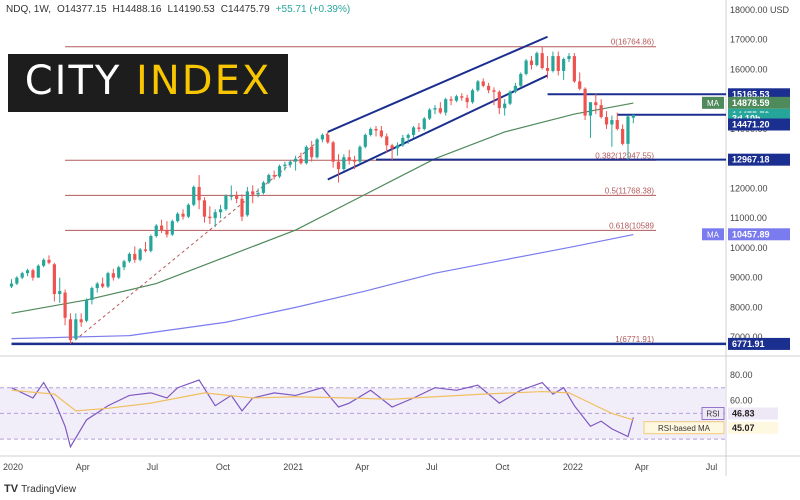 This screenshot has height=500, width=800. I want to click on price-label-text: 15165.53, so click(751, 94).